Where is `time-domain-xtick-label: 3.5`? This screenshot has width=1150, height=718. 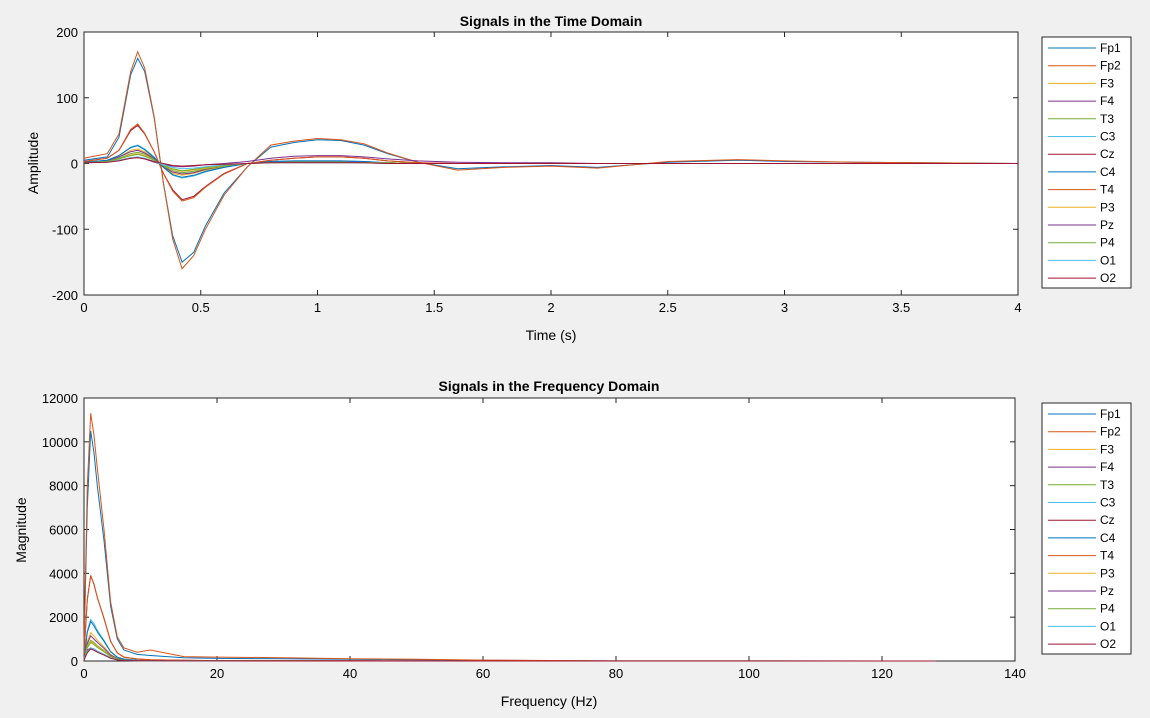
time-domain-xtick-label: 3.5 is located at coordinates (901, 307).